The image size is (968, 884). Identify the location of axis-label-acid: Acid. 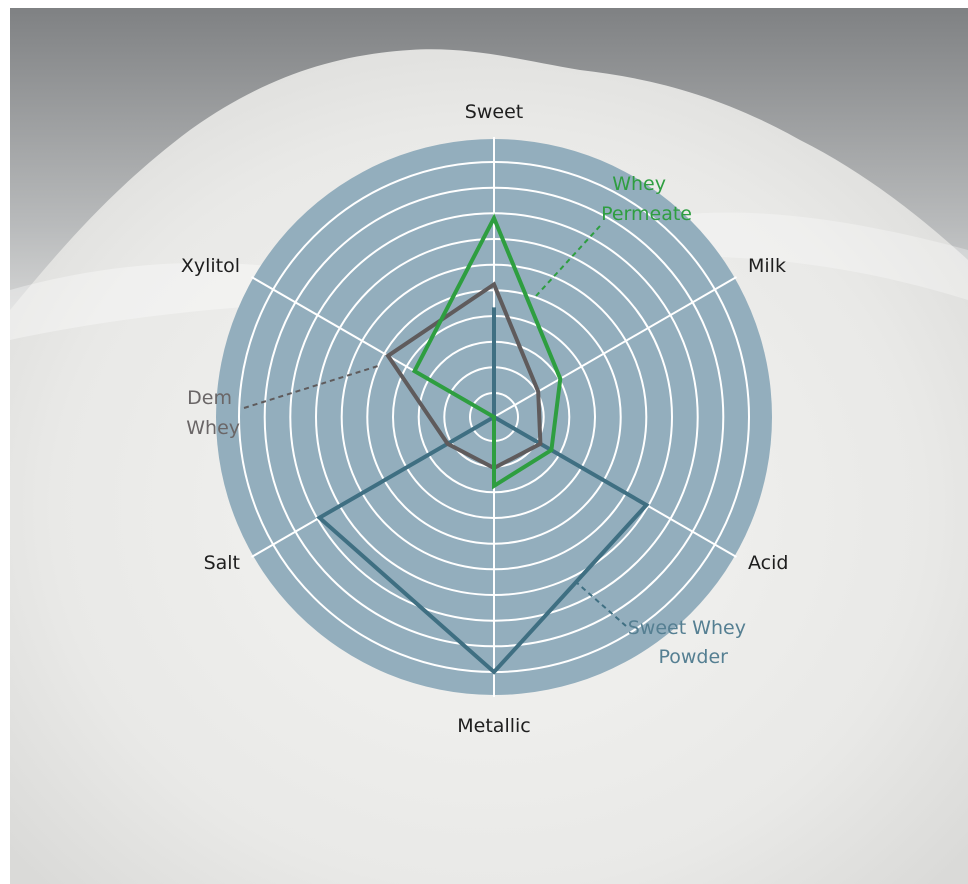
(768, 563).